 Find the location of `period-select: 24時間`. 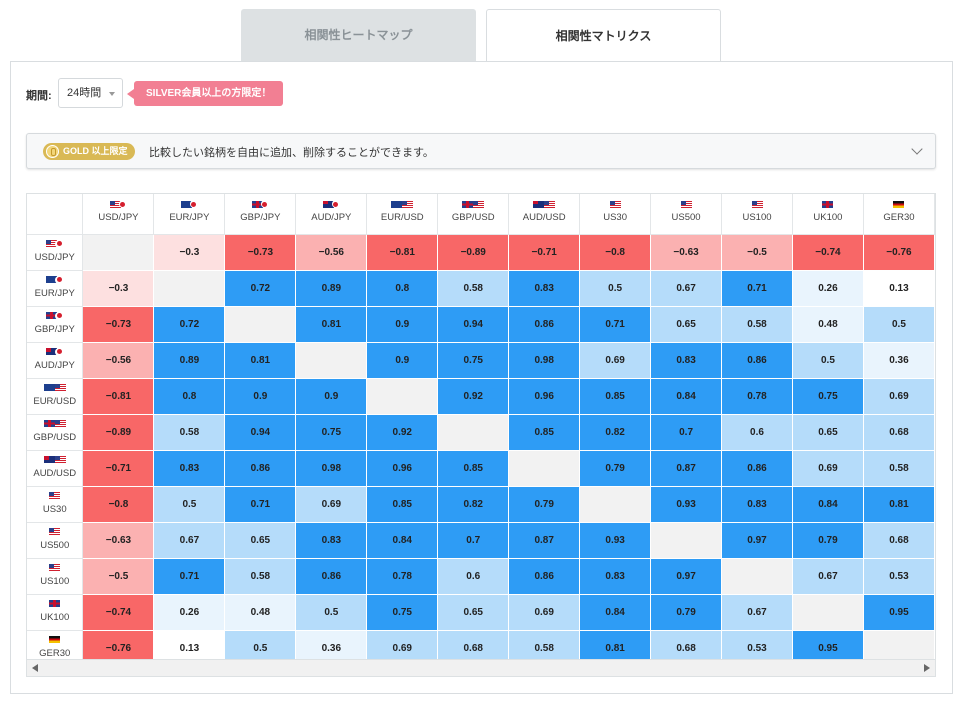

period-select: 24時間 is located at coordinates (90, 93).